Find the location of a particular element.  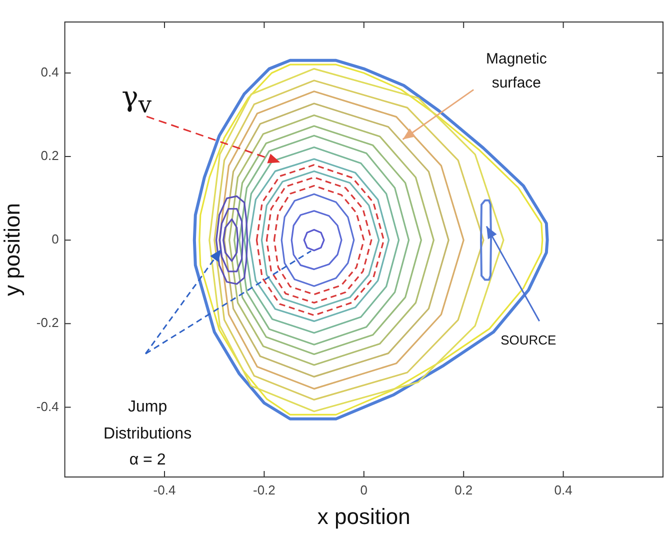

y-tick-label: 0.4 is located at coordinates (49, 72).